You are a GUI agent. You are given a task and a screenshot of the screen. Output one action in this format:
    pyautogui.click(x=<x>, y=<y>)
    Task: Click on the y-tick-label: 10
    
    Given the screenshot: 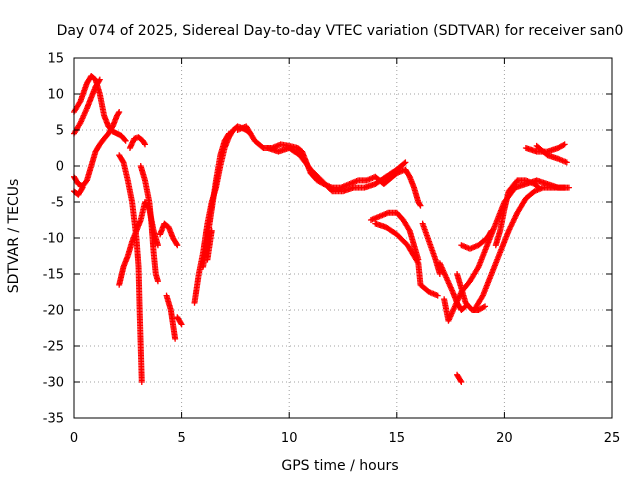 What is the action you would take?
    pyautogui.click(x=55, y=95)
    